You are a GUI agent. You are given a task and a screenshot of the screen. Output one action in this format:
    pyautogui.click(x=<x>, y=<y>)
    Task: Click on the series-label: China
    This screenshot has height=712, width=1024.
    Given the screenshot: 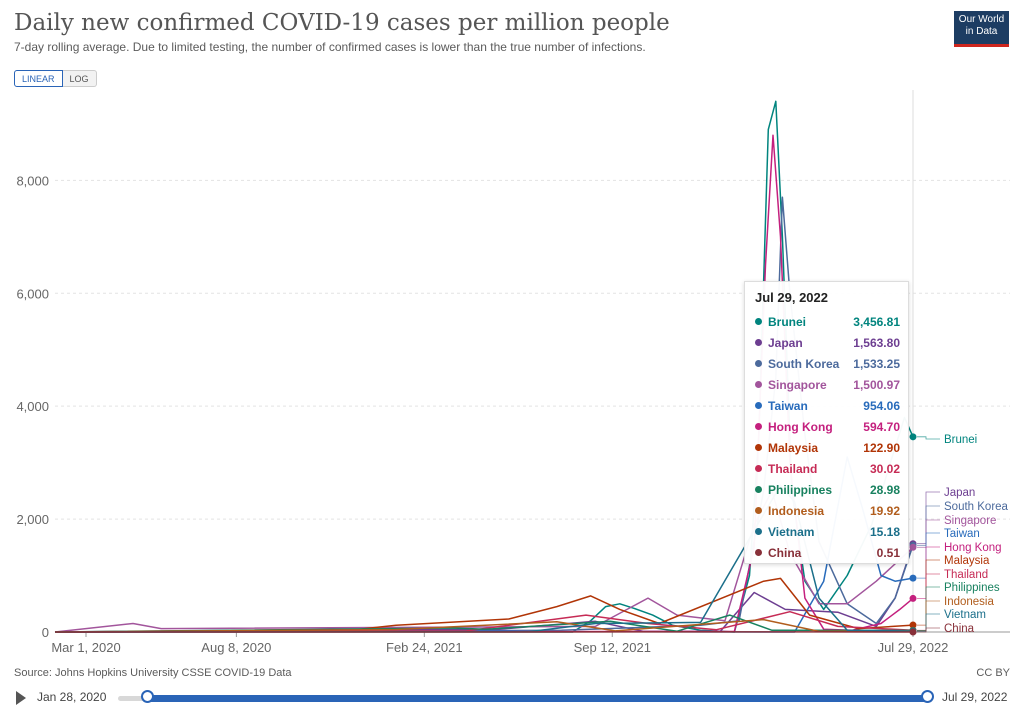 What is the action you would take?
    pyautogui.click(x=959, y=629)
    